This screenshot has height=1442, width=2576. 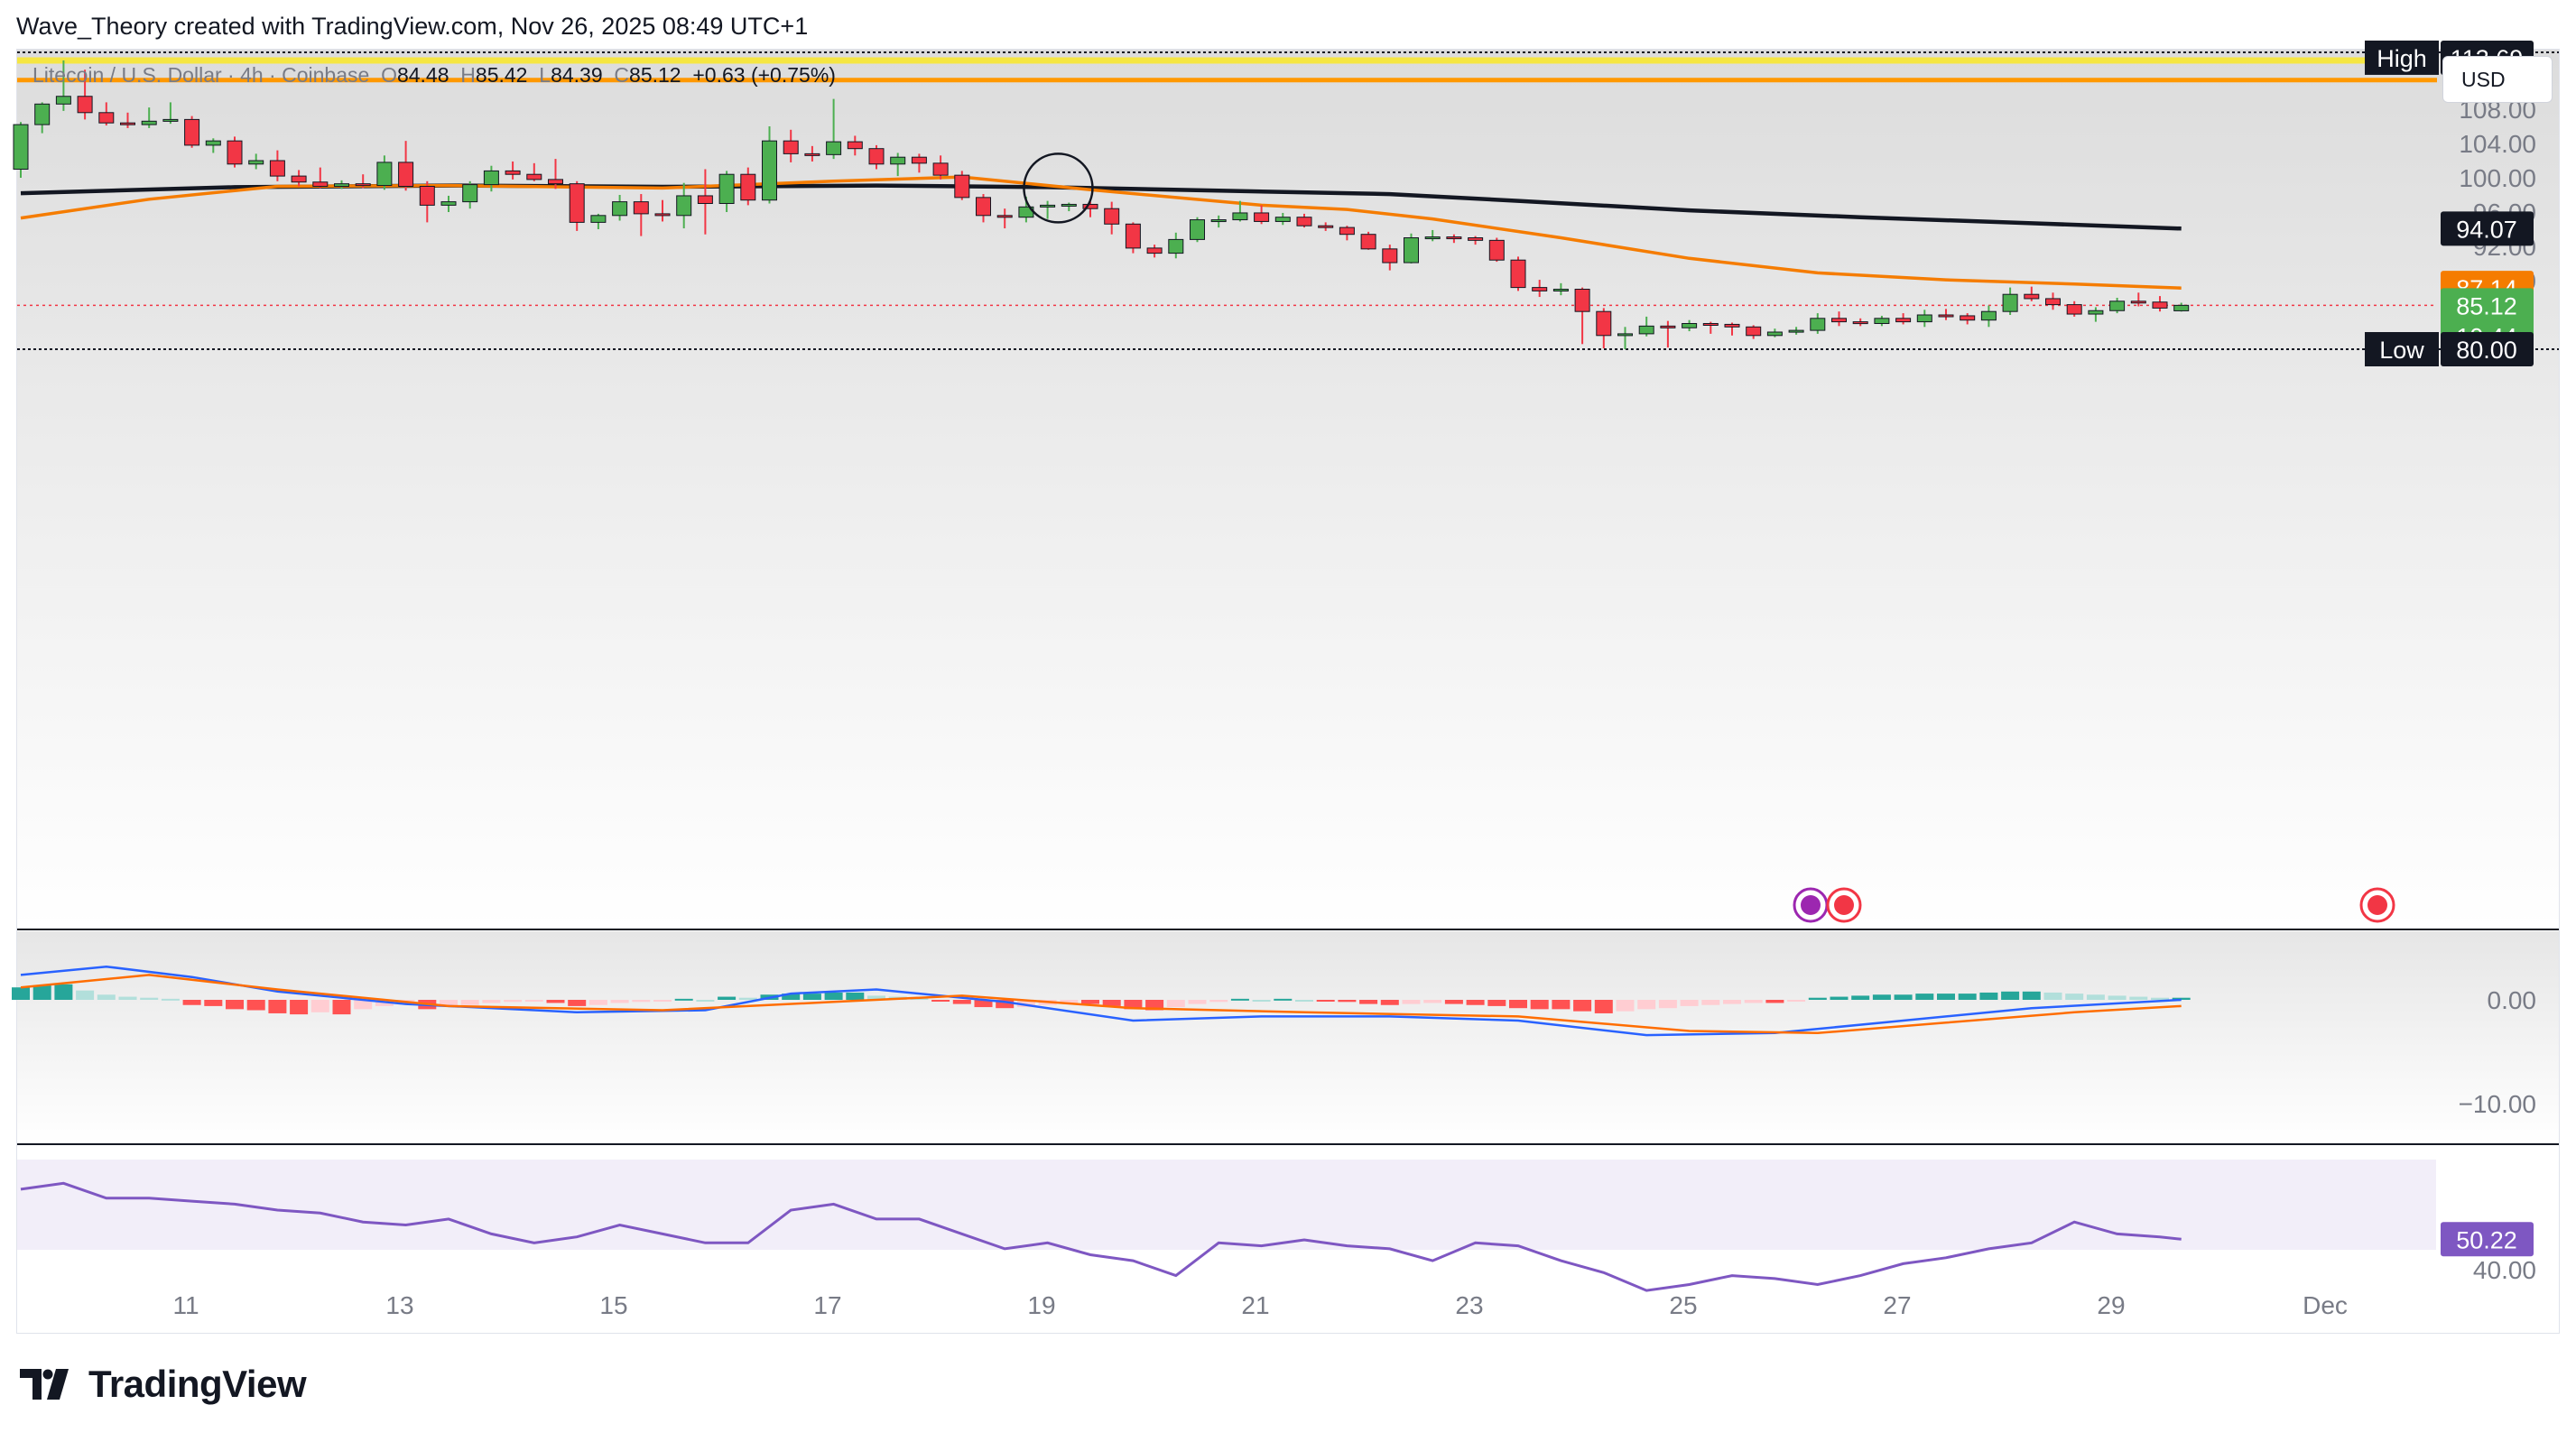 What do you see at coordinates (2402, 57) in the screenshot?
I see `price-tag-label-bg` at bounding box center [2402, 57].